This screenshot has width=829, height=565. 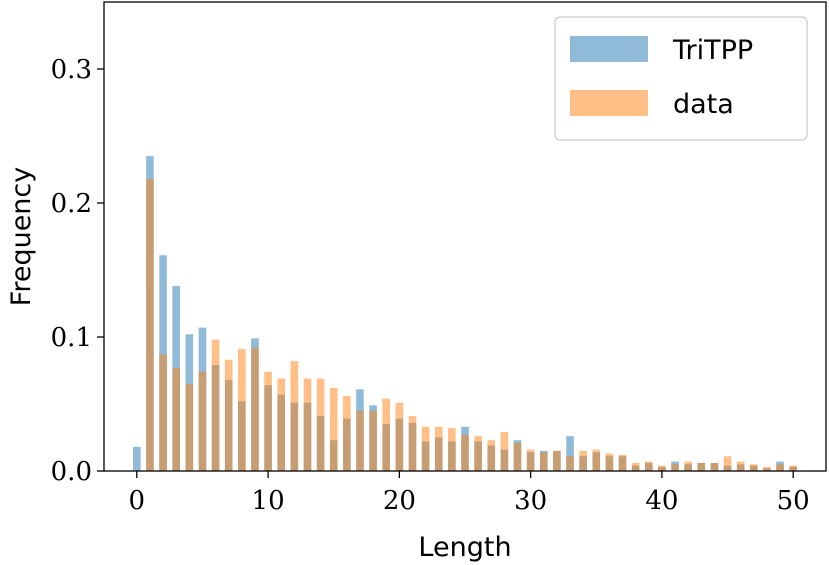 I want to click on x-tick-label: 50, so click(x=793, y=501).